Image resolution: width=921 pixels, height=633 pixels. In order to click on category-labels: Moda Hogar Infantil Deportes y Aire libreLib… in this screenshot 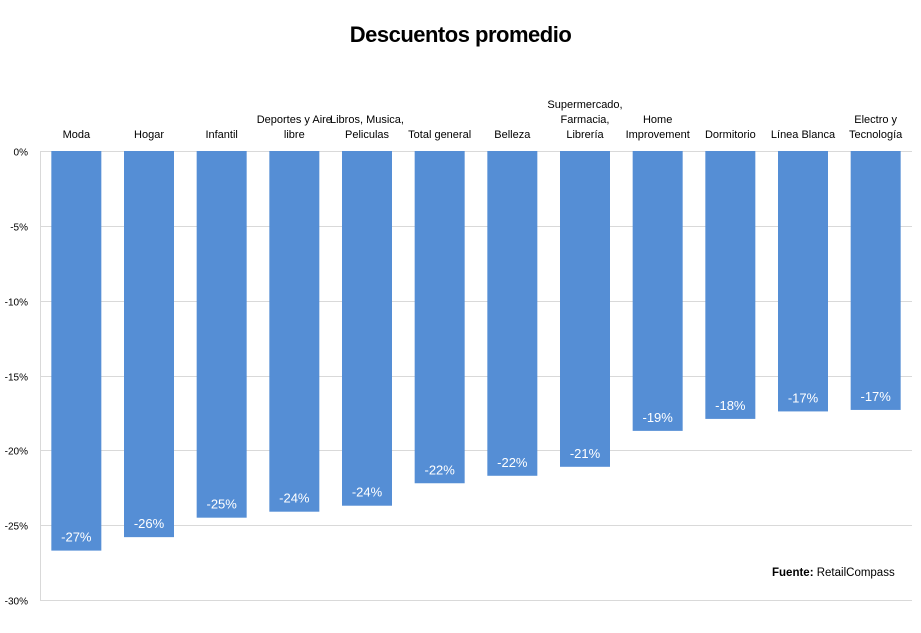, I will do `click(483, 120)`.